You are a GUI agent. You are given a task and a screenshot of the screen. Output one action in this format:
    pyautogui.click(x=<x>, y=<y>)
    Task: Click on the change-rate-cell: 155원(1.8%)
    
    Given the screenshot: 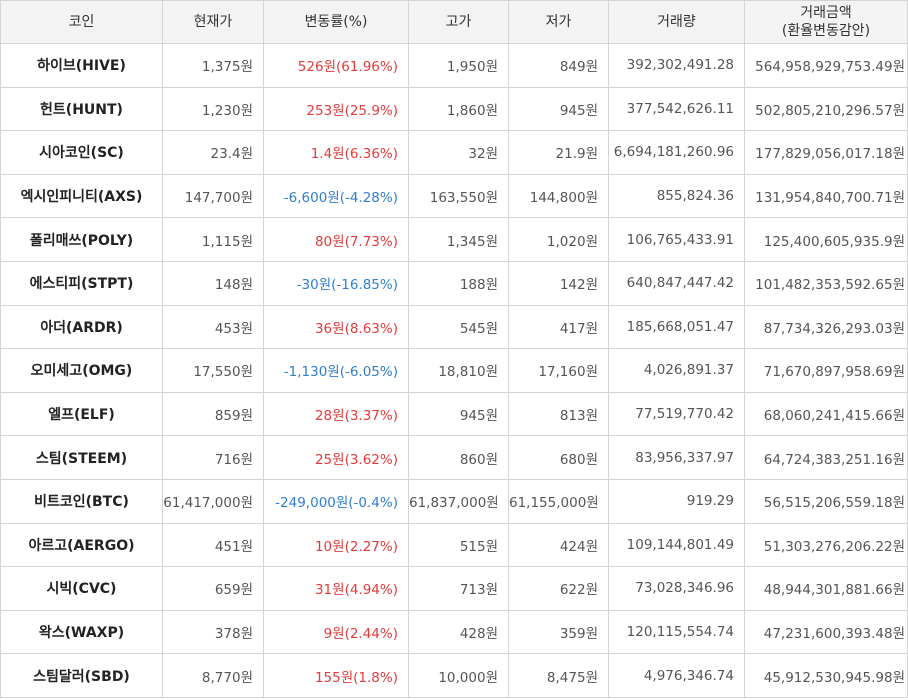 What is the action you would take?
    pyautogui.click(x=336, y=675)
    